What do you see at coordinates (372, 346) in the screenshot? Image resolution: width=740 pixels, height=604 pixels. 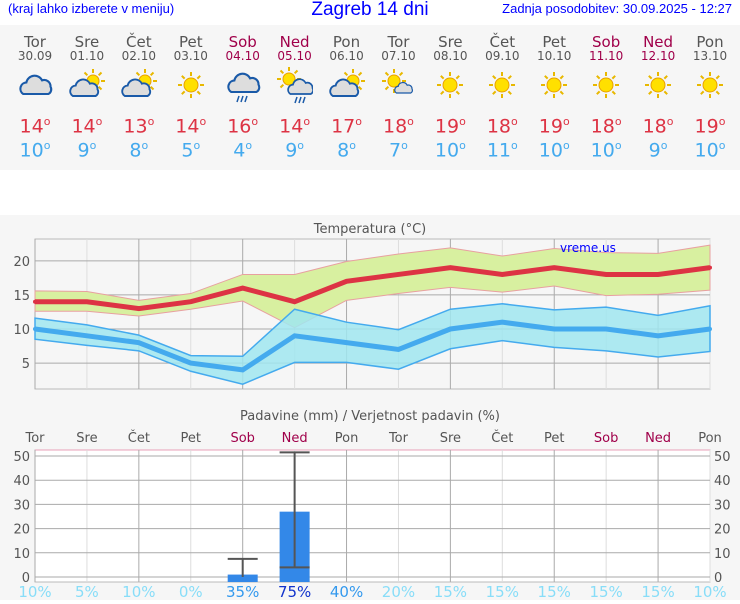 I see `temp-min-line` at bounding box center [372, 346].